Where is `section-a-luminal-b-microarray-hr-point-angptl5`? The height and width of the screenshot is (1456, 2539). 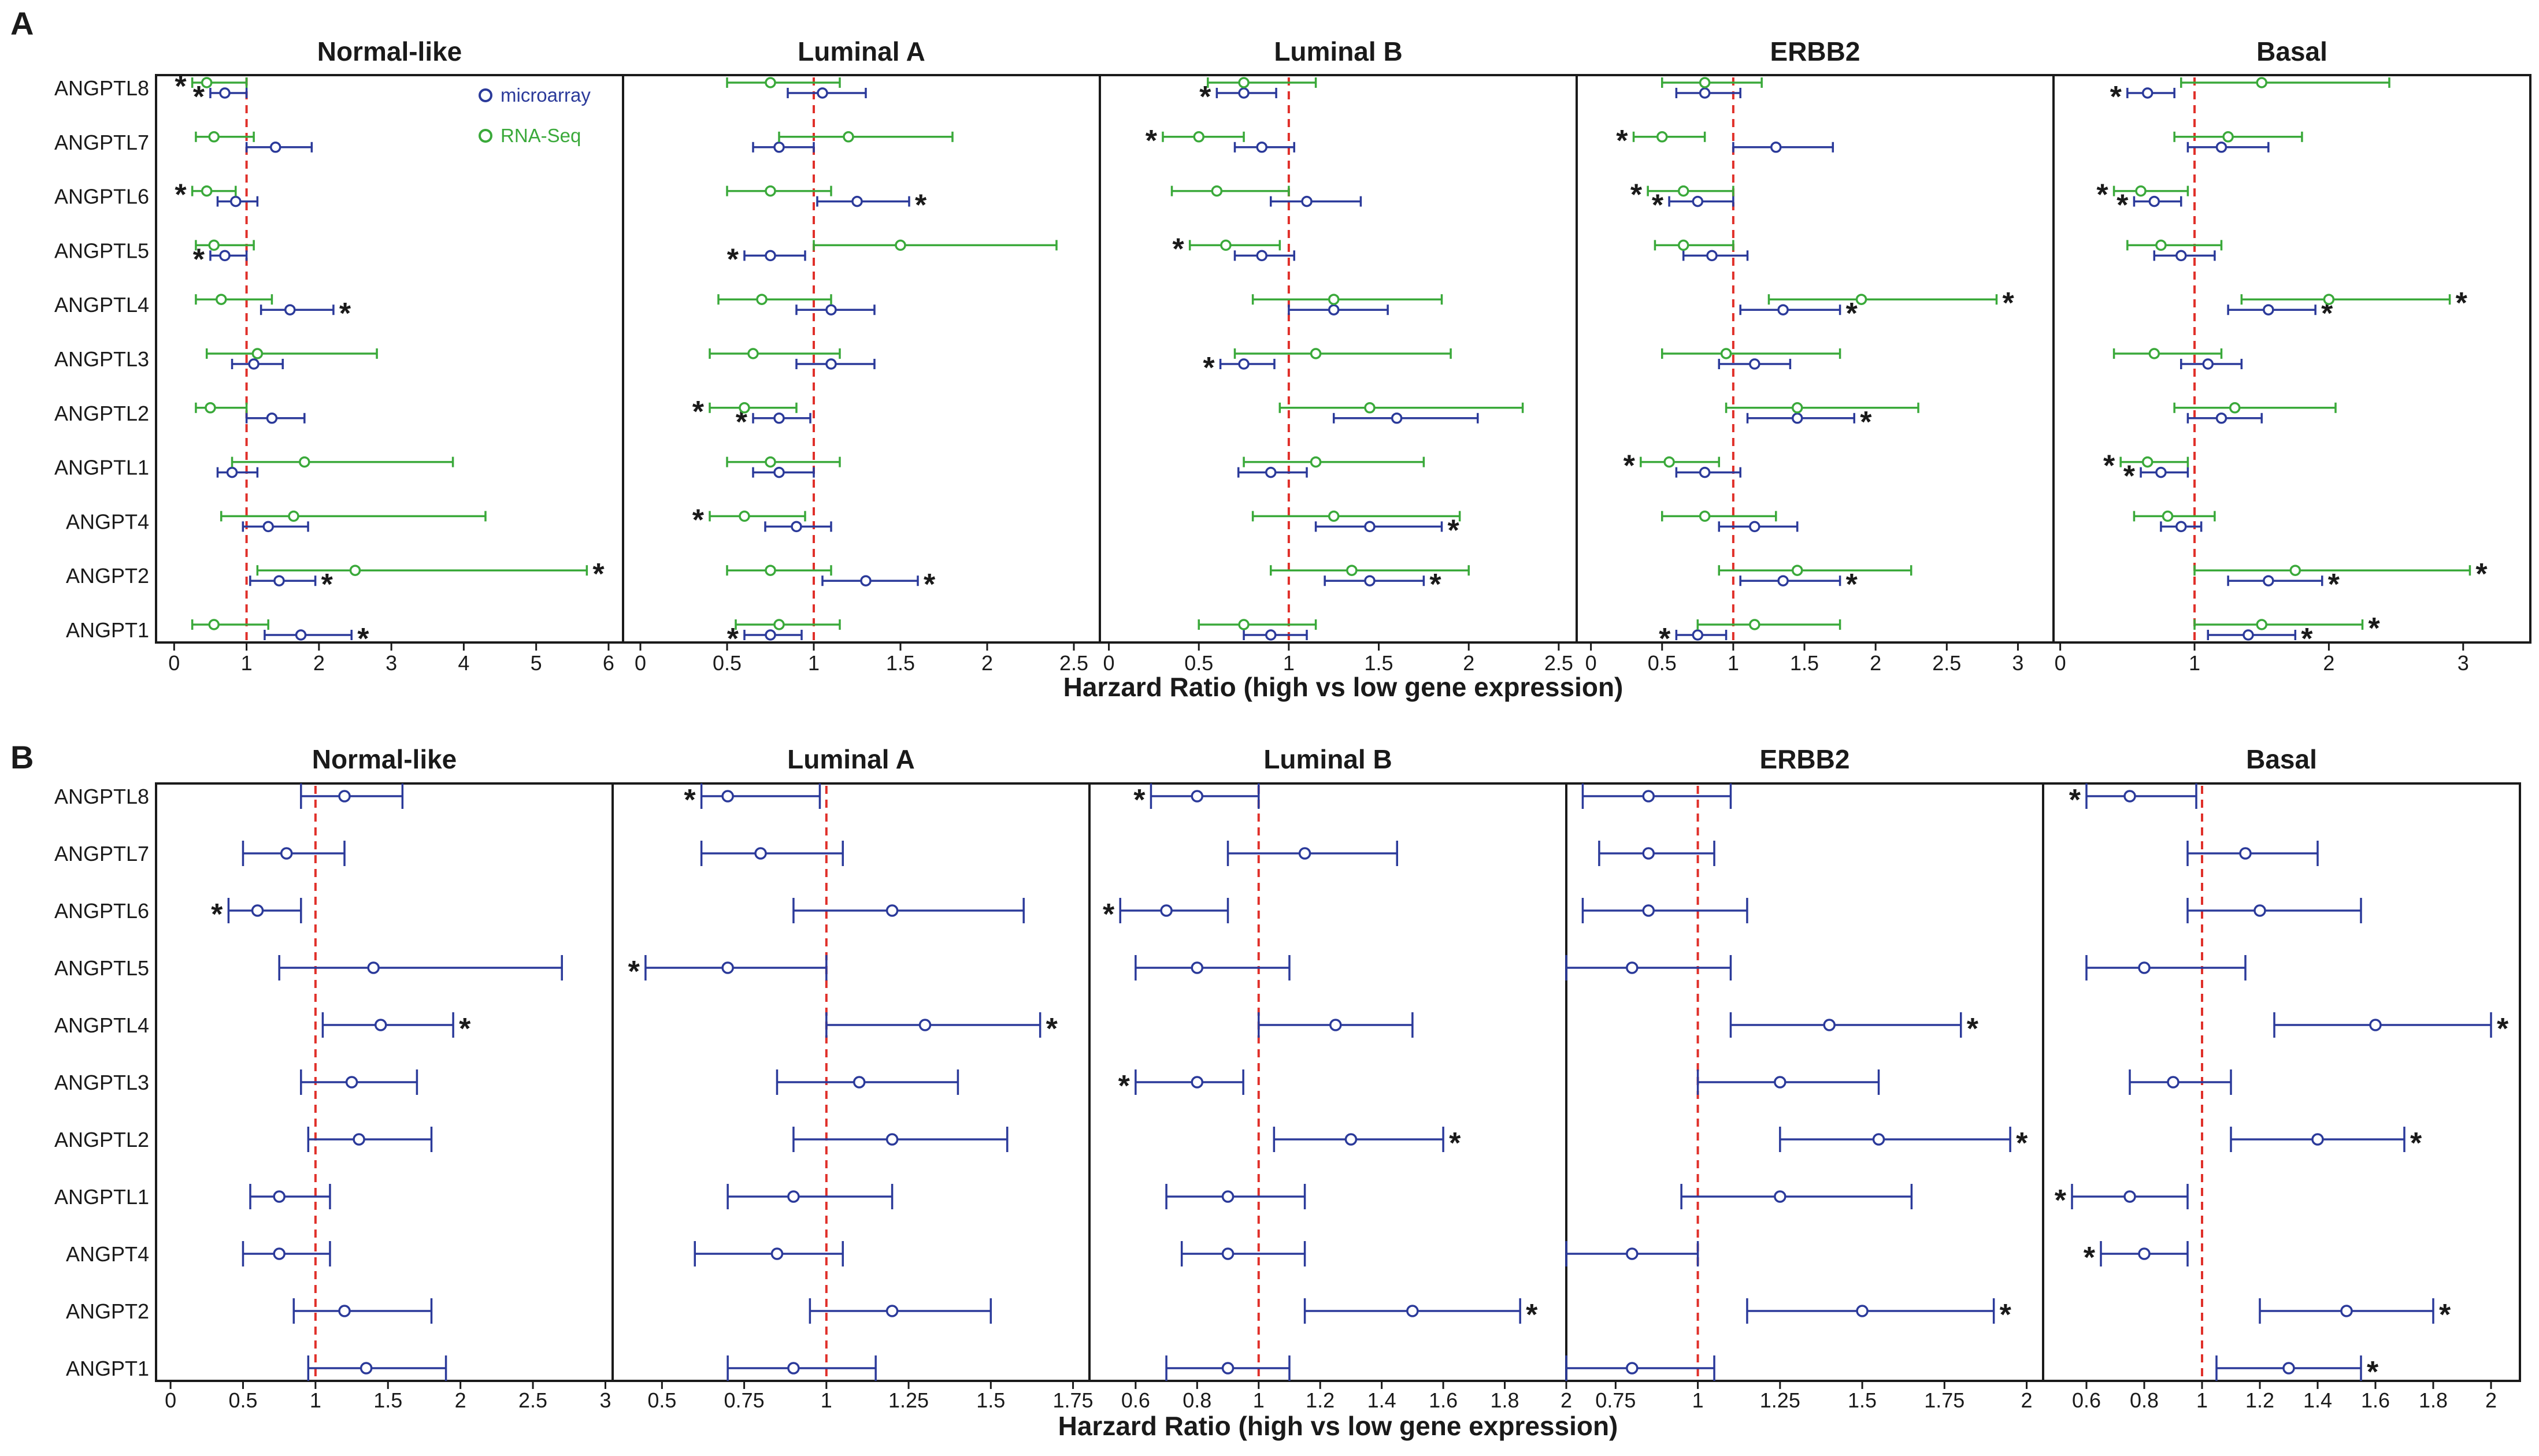 section-a-luminal-b-microarray-hr-point-angptl5 is located at coordinates (1262, 256).